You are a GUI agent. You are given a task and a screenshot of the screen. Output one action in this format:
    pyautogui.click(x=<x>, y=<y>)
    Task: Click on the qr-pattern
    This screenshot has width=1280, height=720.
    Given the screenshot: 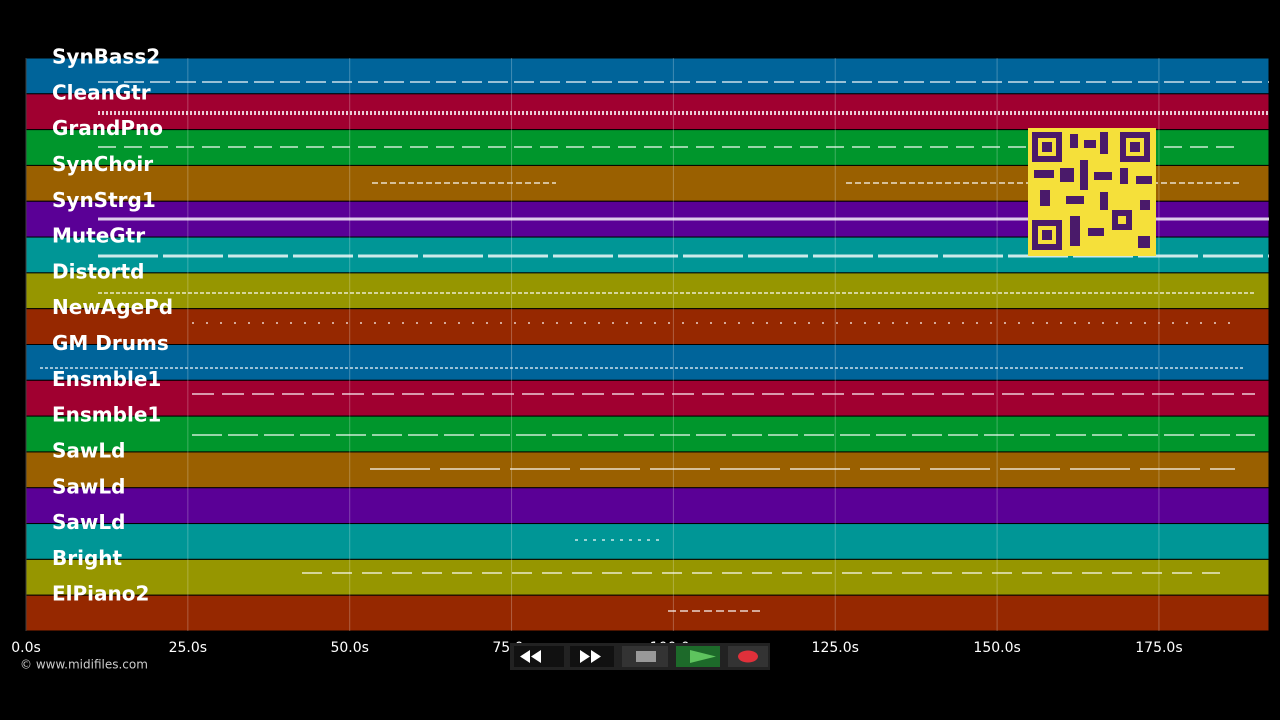 What is the action you would take?
    pyautogui.click(x=1092, y=191)
    